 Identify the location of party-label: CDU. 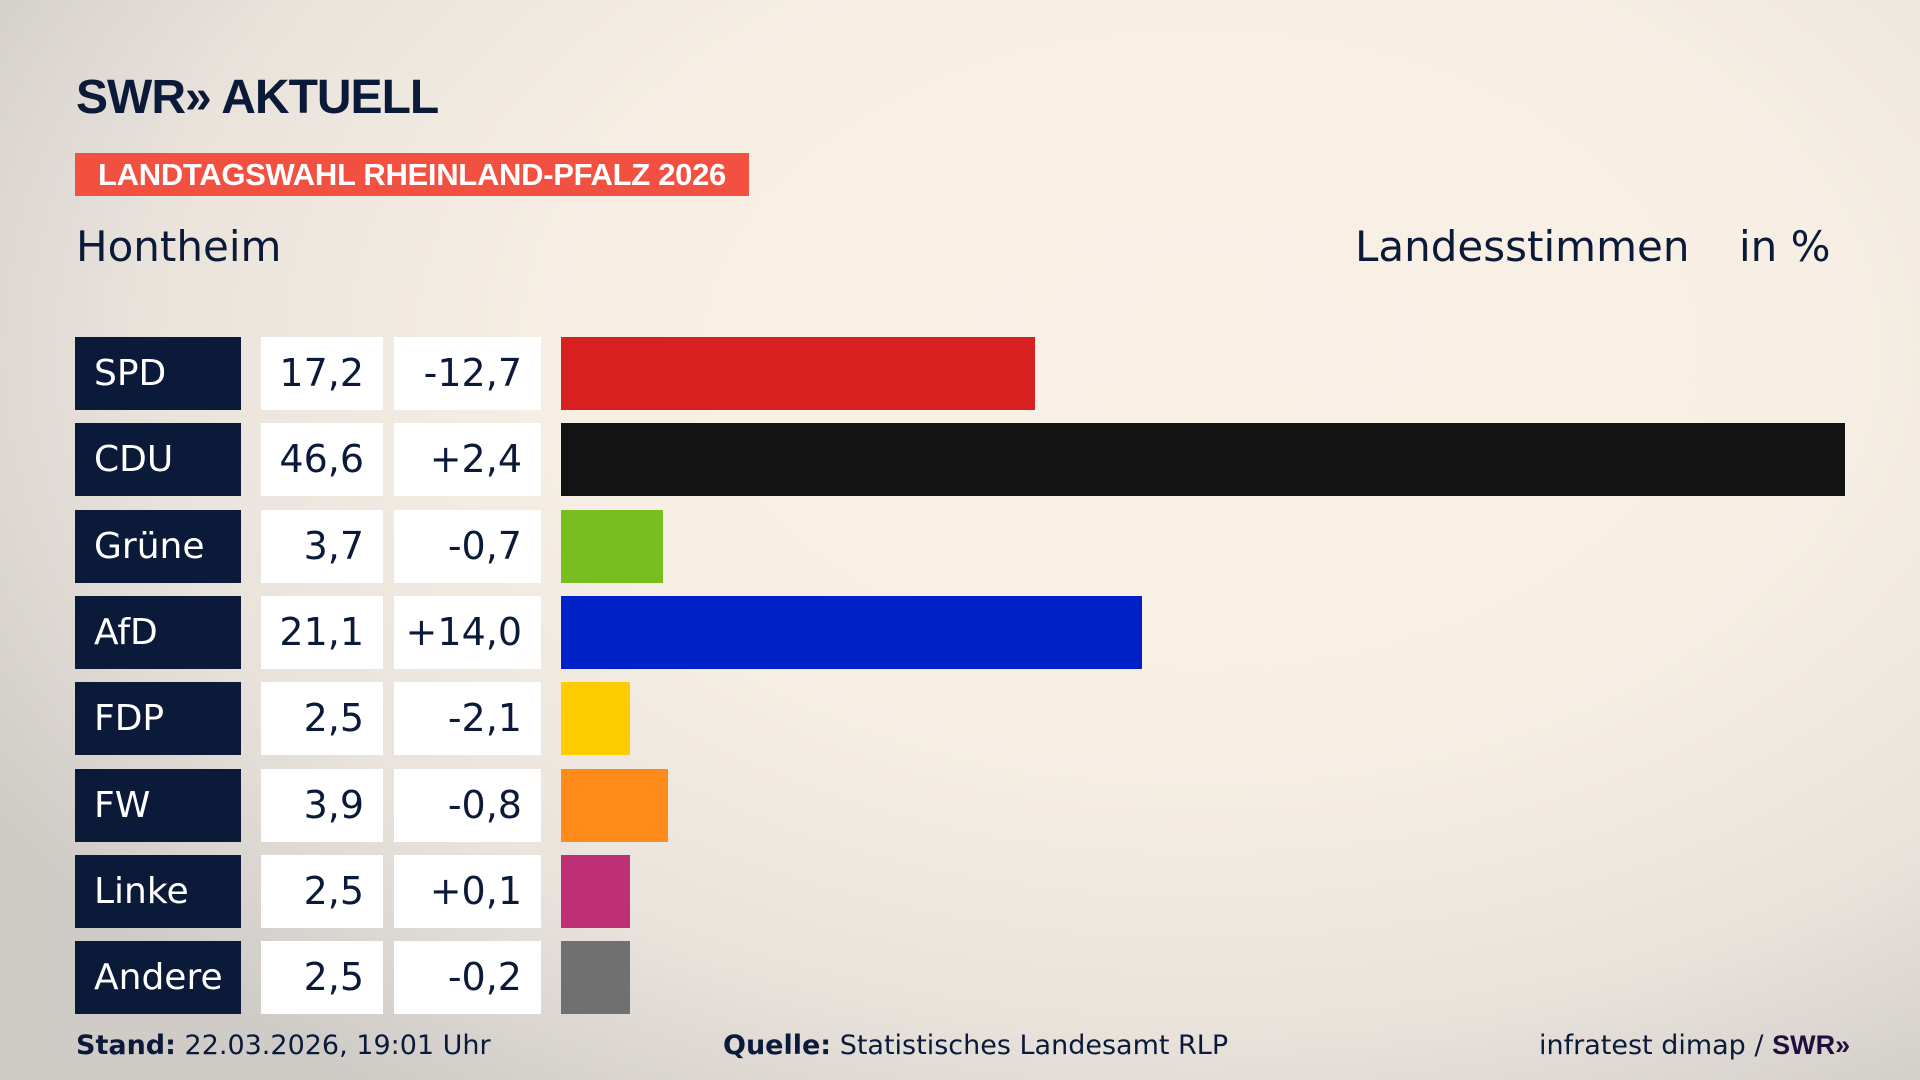
(158, 460).